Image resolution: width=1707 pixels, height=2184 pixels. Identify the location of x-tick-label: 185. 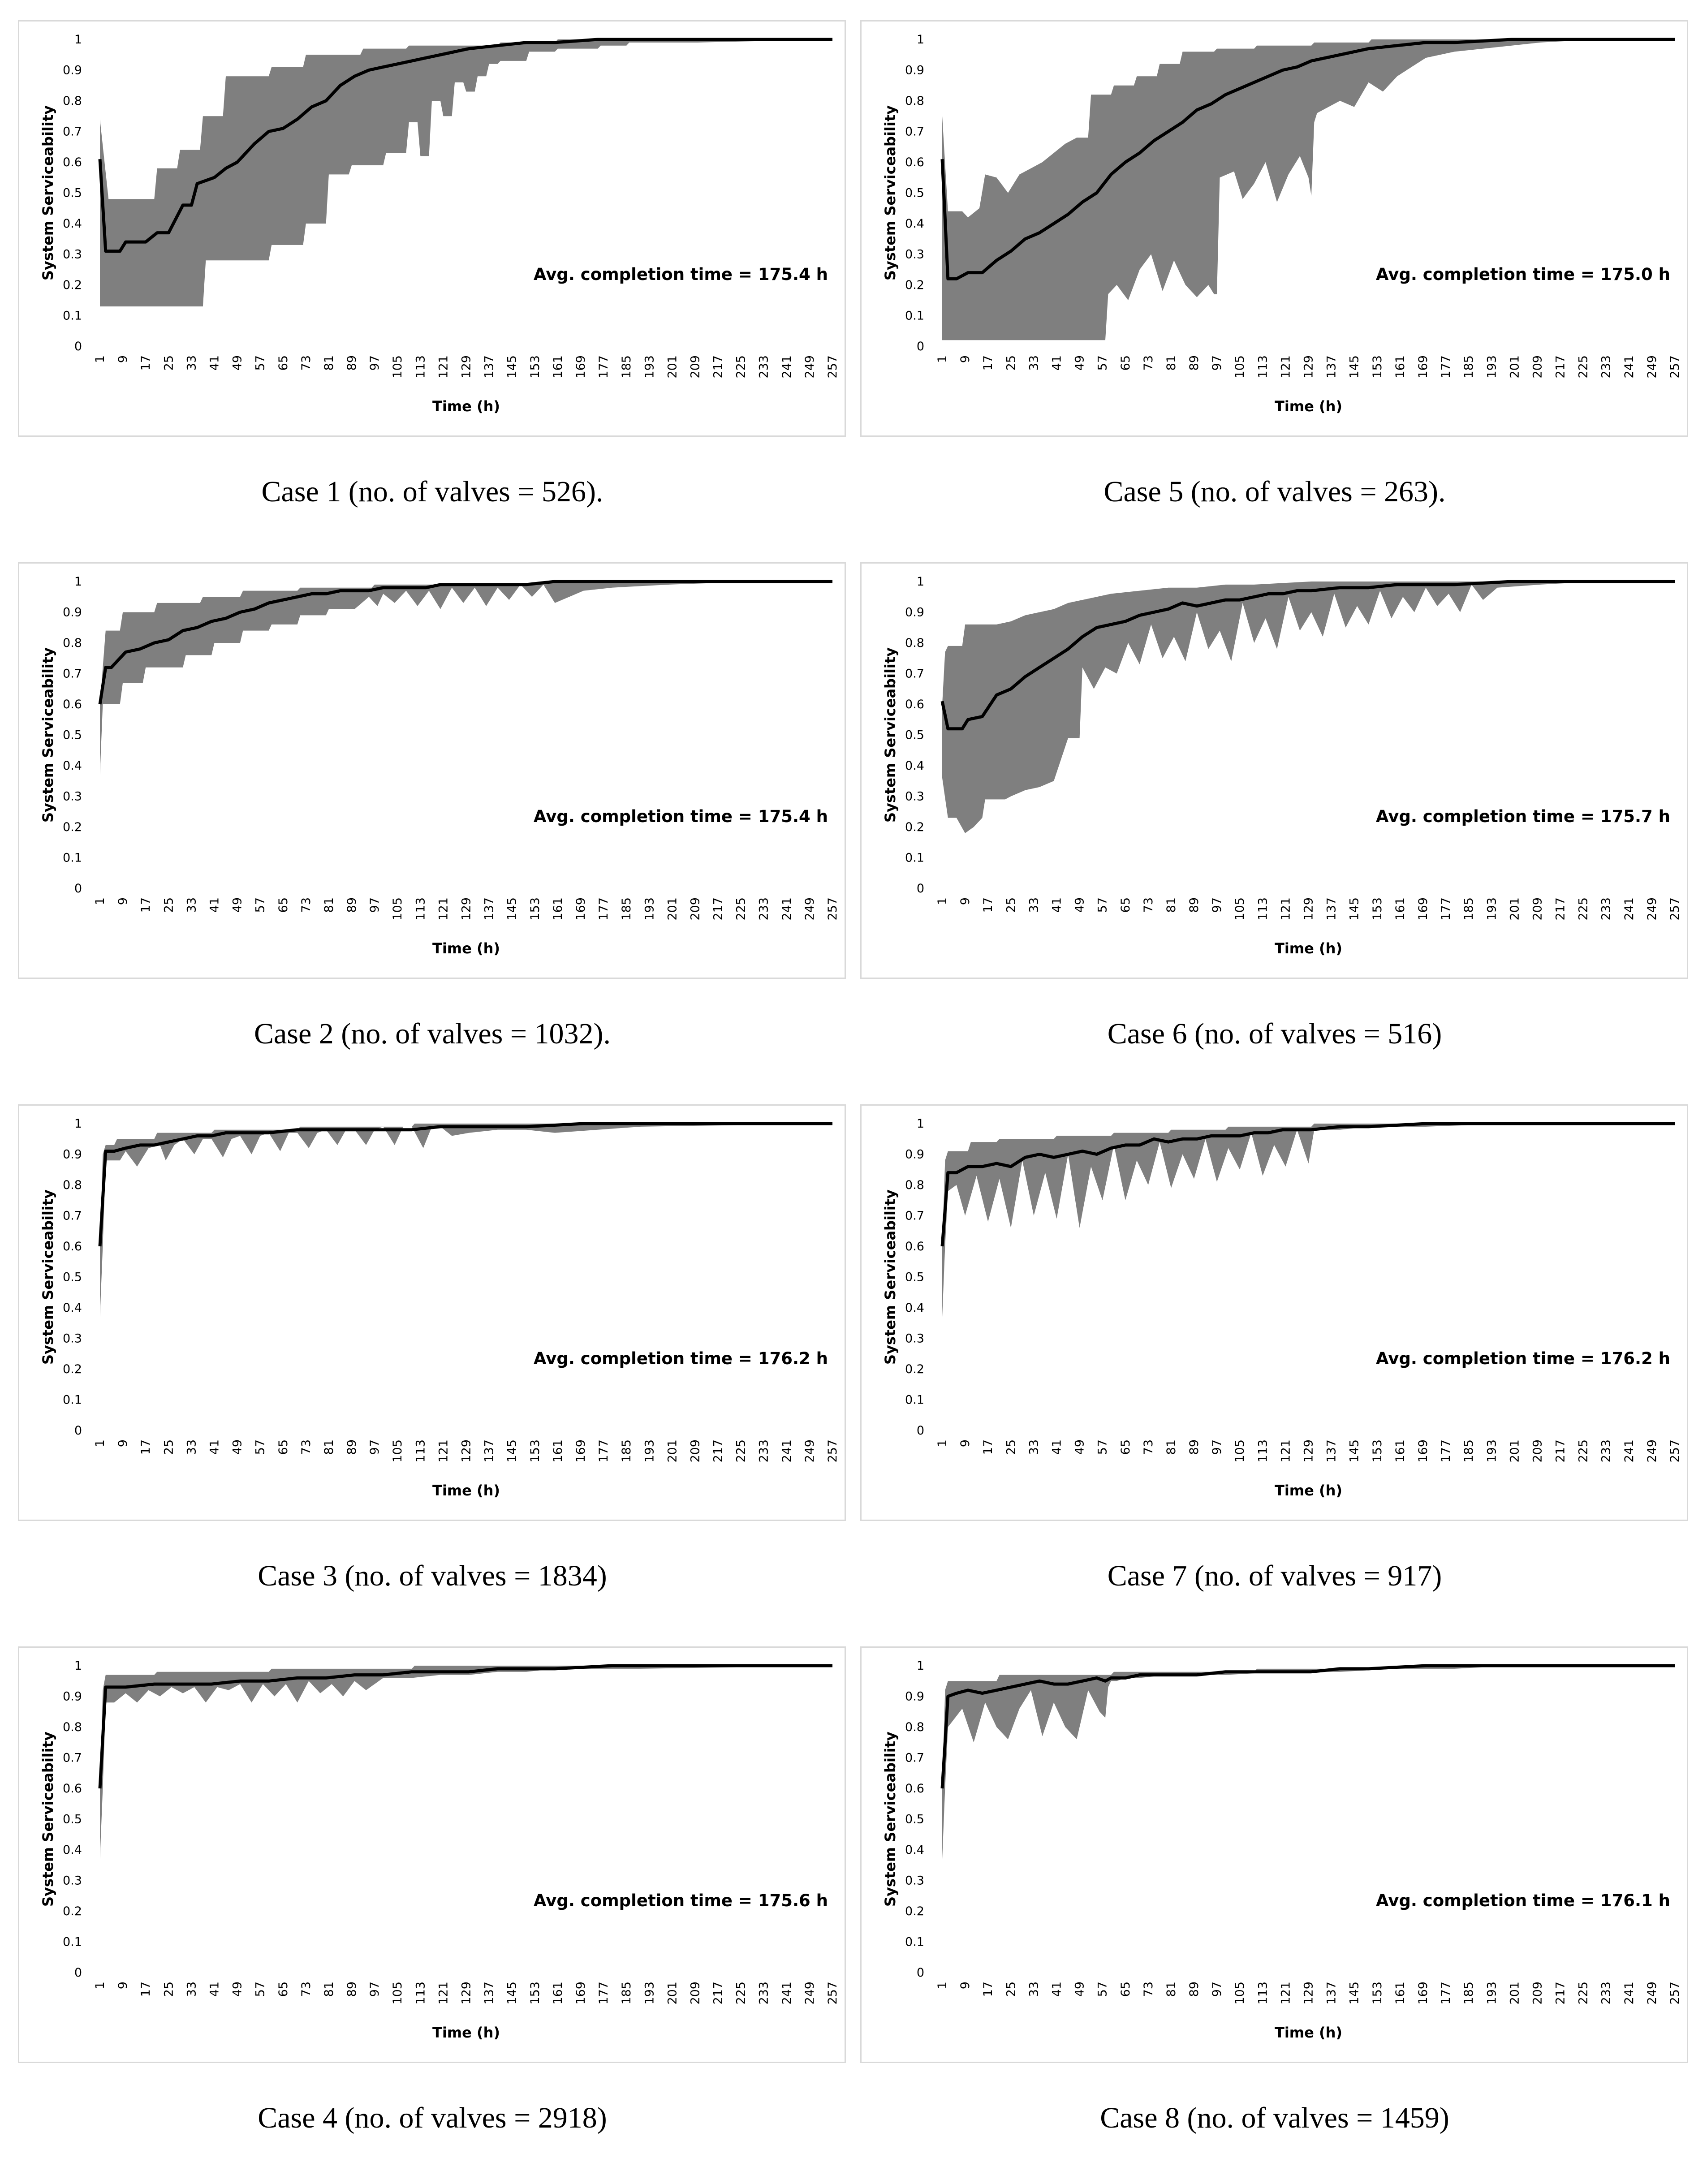
(1469, 1451).